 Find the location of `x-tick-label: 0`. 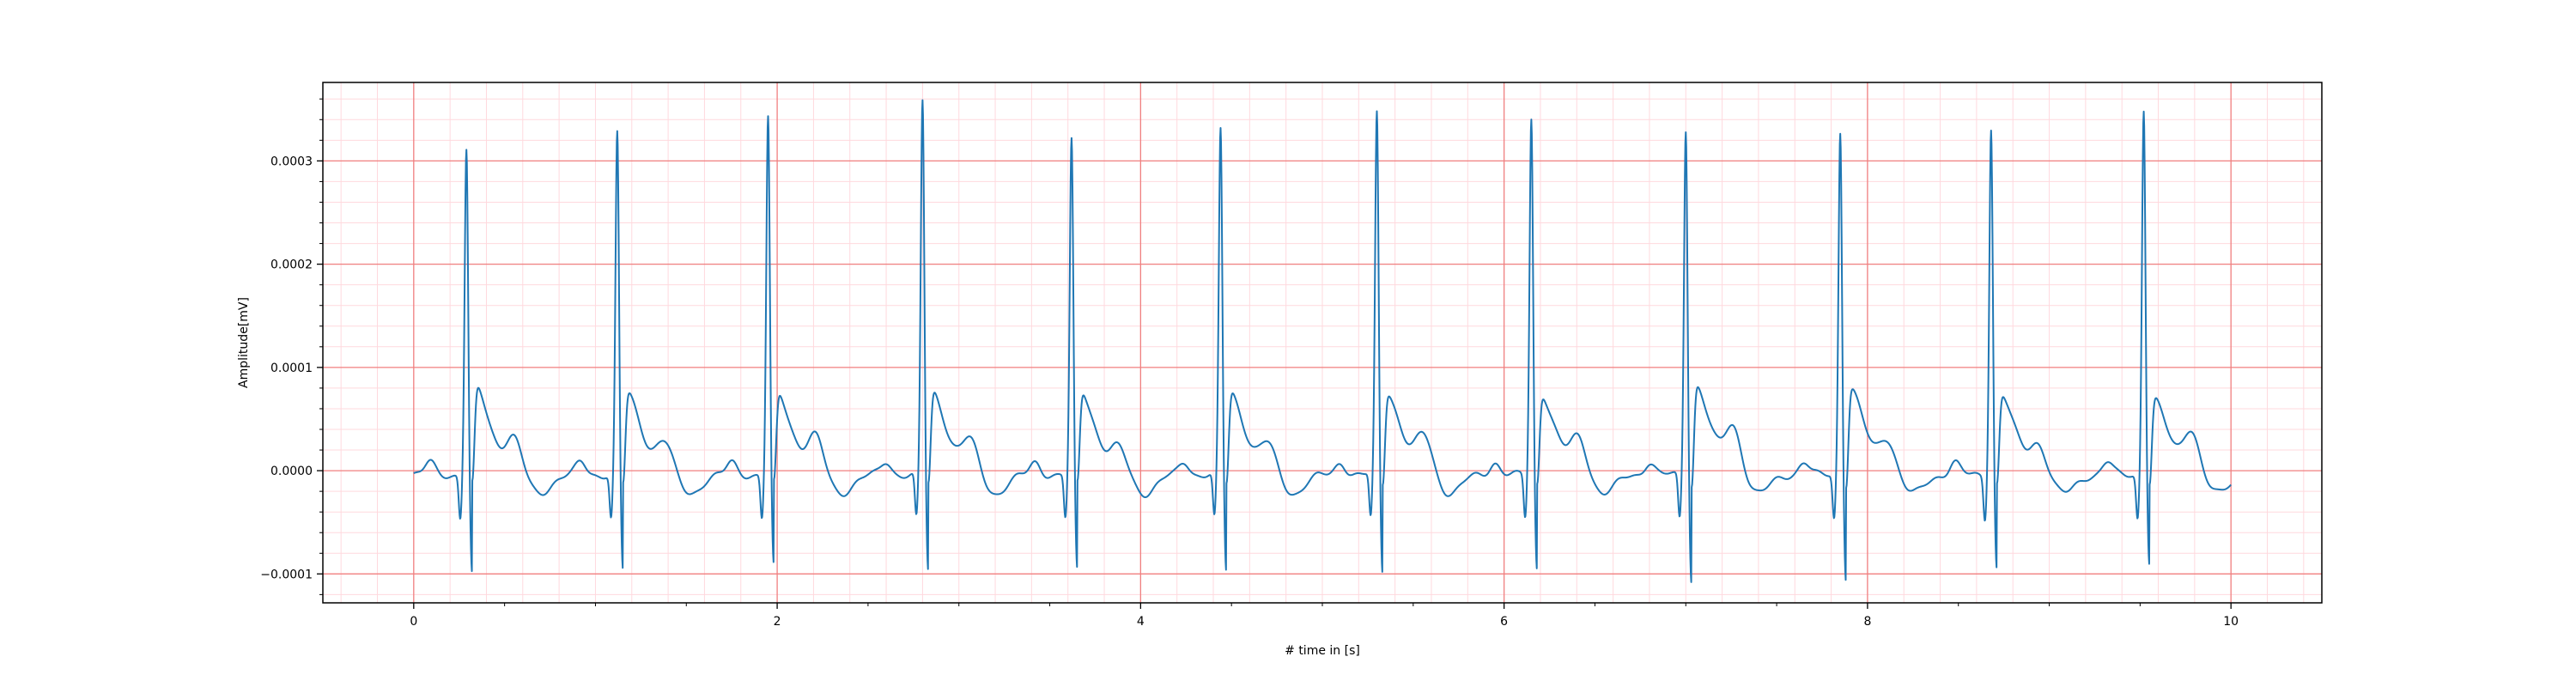

x-tick-label: 0 is located at coordinates (413, 622).